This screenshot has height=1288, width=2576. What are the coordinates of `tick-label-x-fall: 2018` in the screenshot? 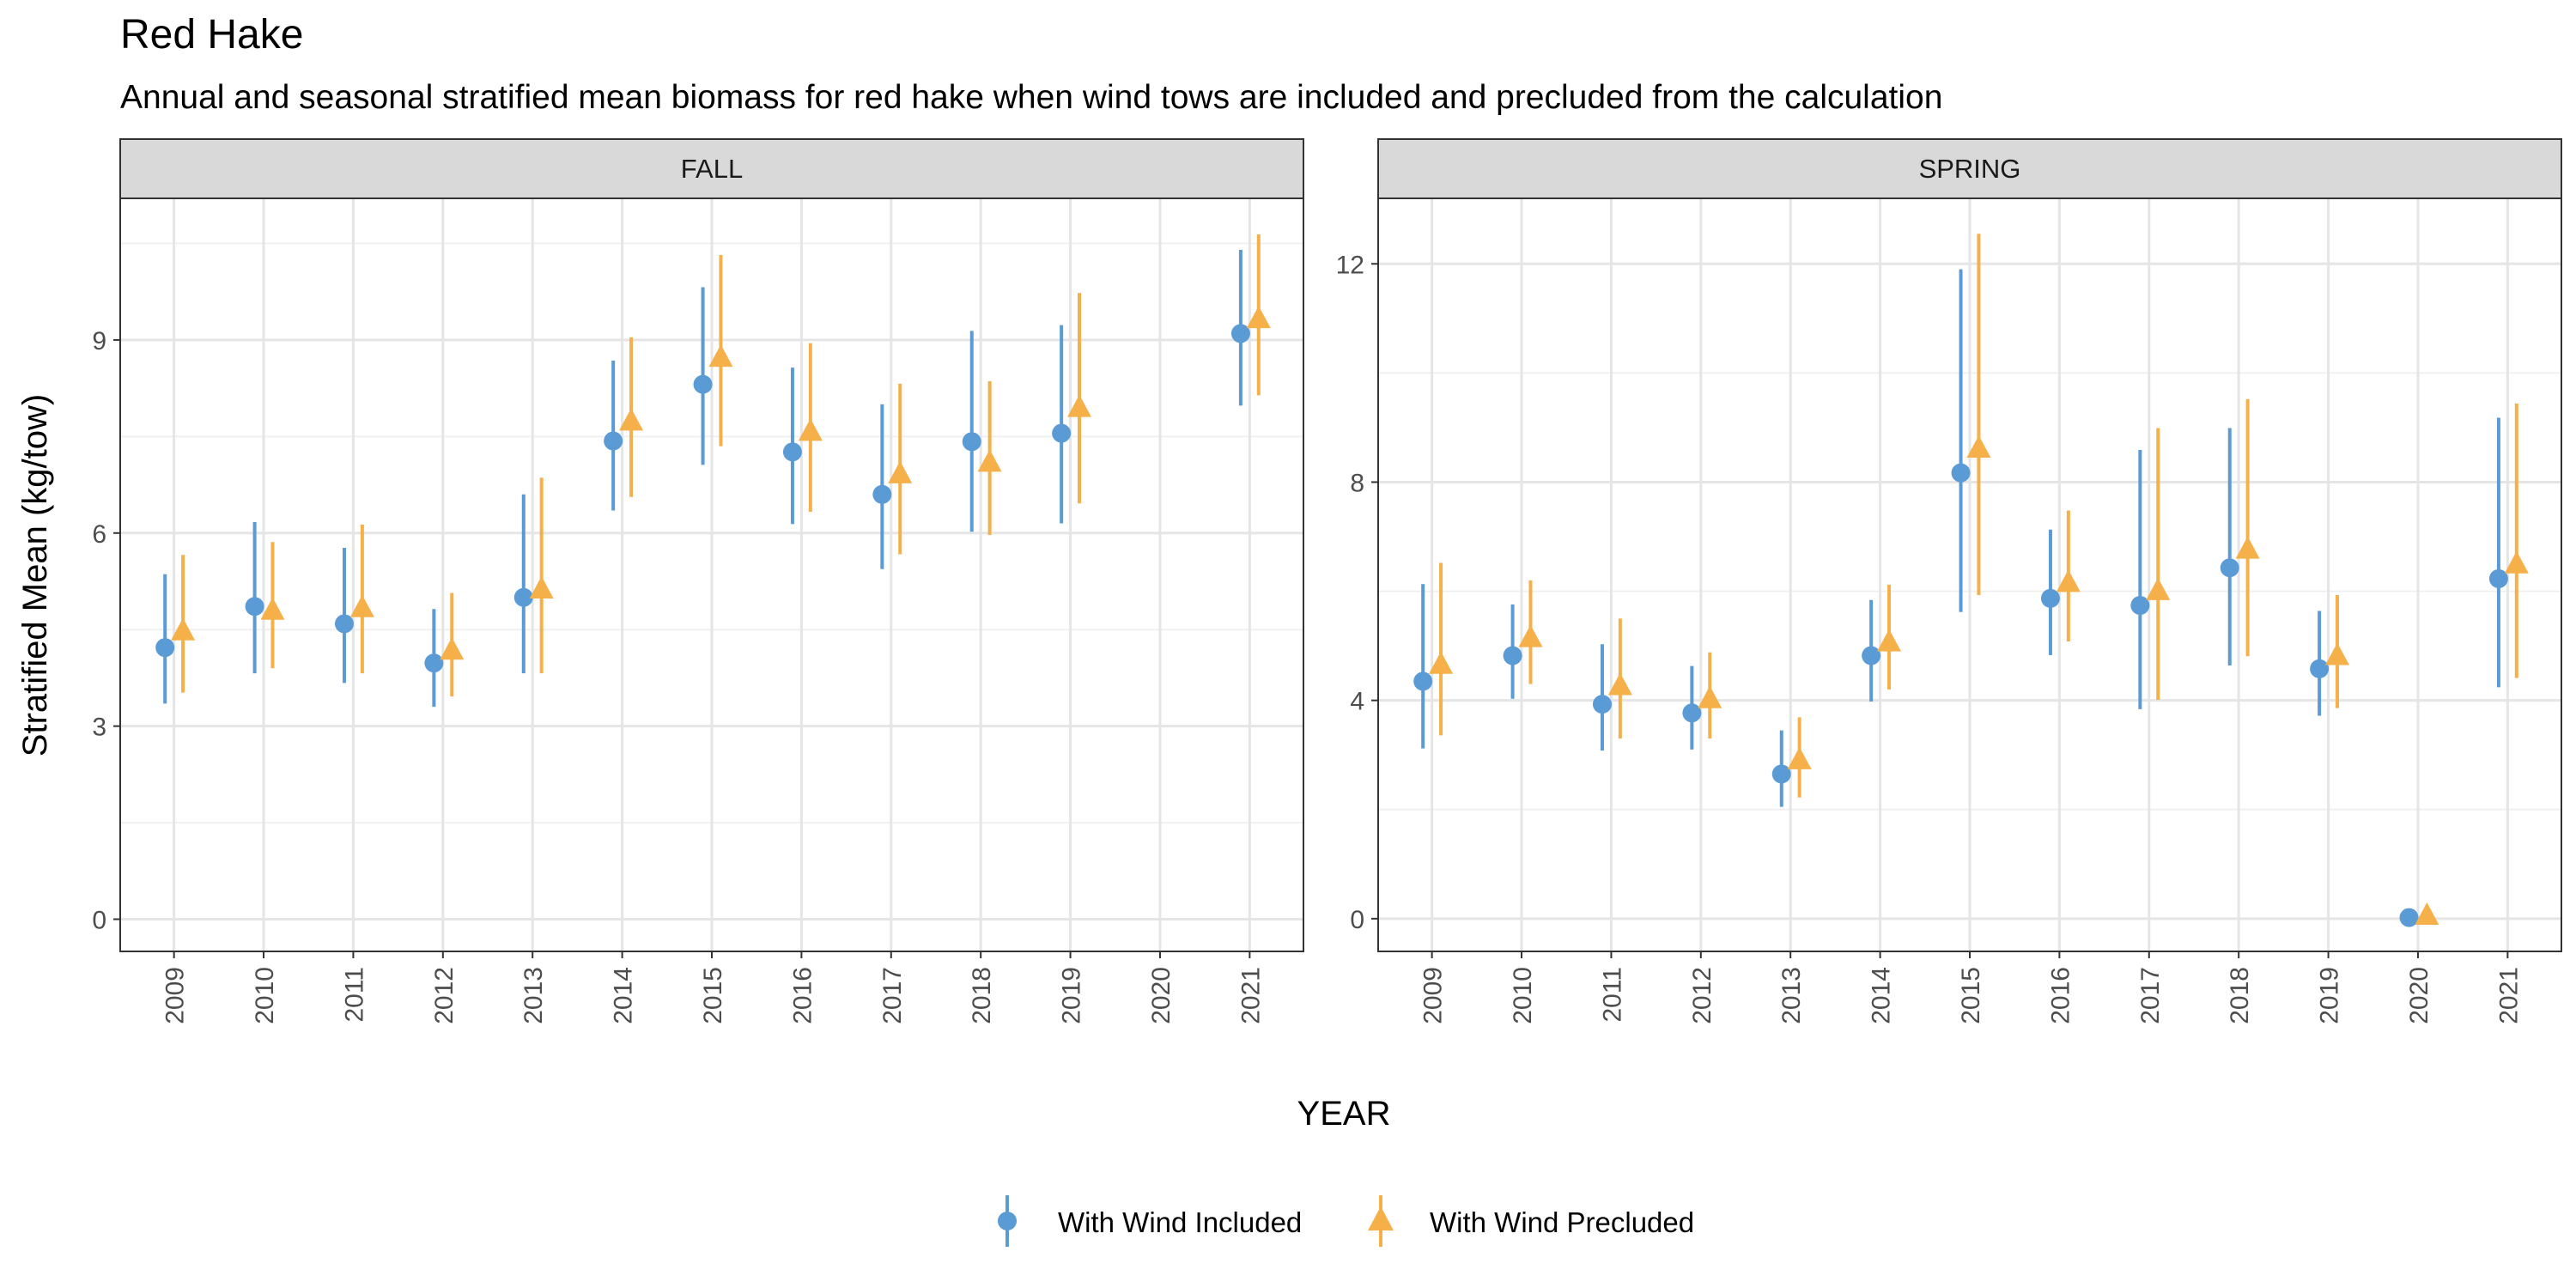 It's located at (982, 995).